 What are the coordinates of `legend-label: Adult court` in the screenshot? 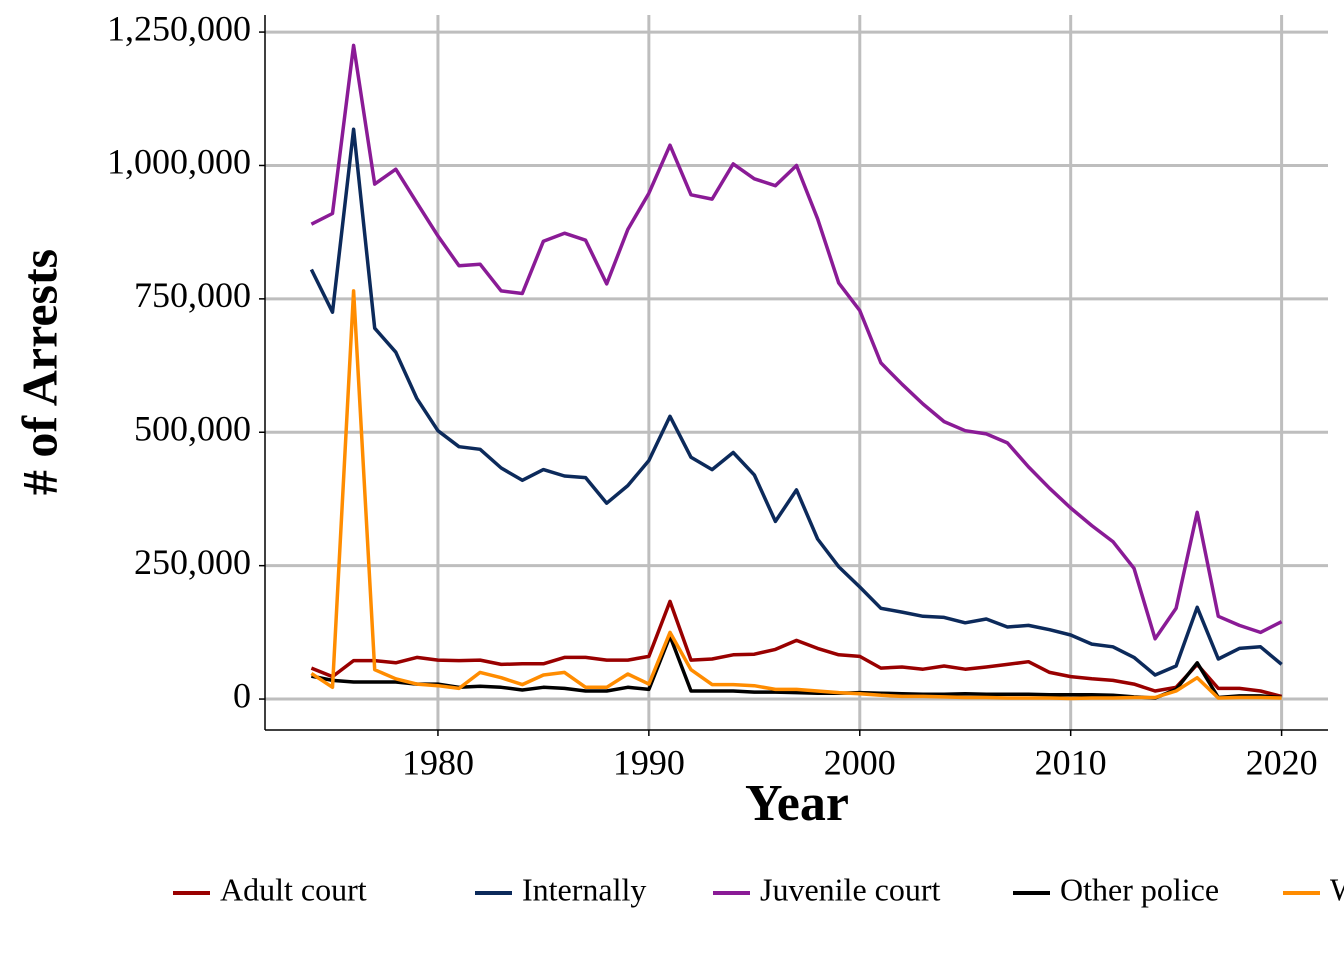 It's located at (293, 889).